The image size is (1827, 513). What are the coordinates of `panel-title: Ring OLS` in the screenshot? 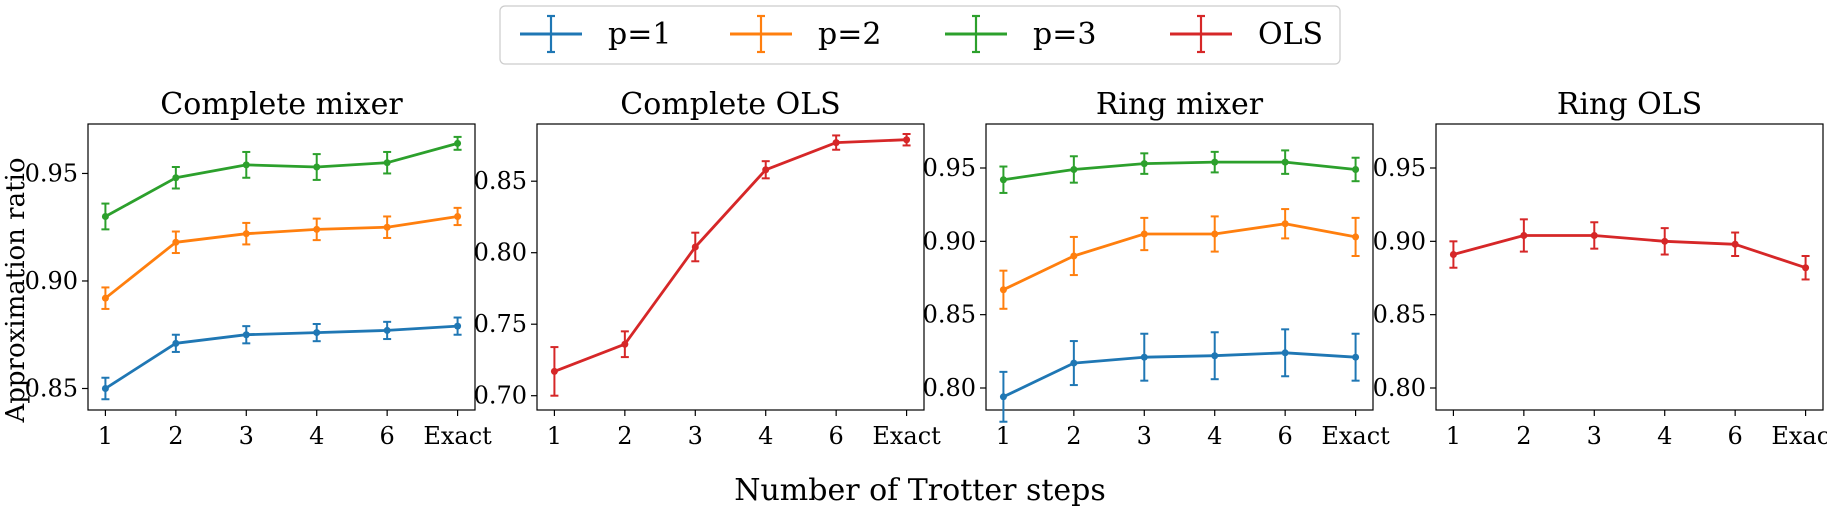 It's located at (1629, 104).